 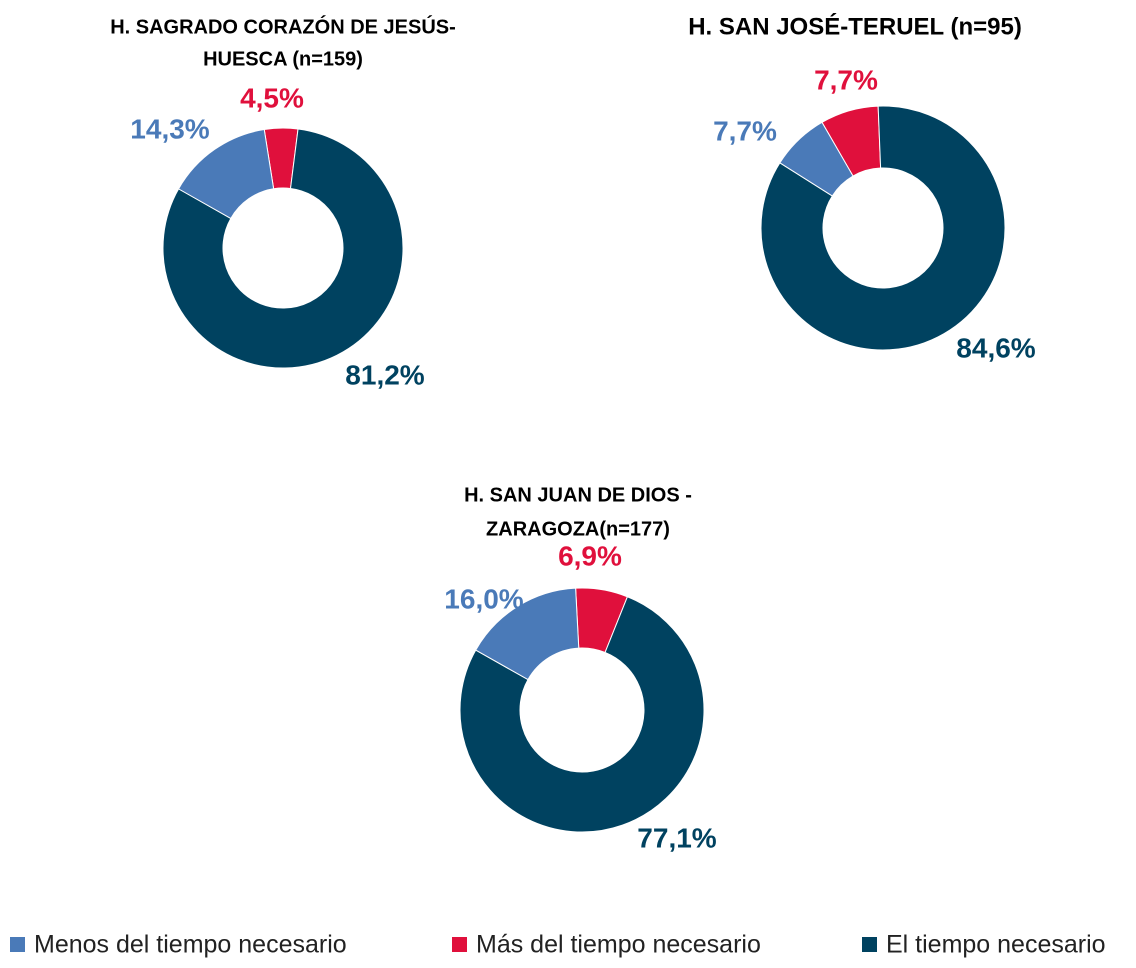 What do you see at coordinates (618, 945) in the screenshot?
I see `legend-label: Más del tiempo necesario` at bounding box center [618, 945].